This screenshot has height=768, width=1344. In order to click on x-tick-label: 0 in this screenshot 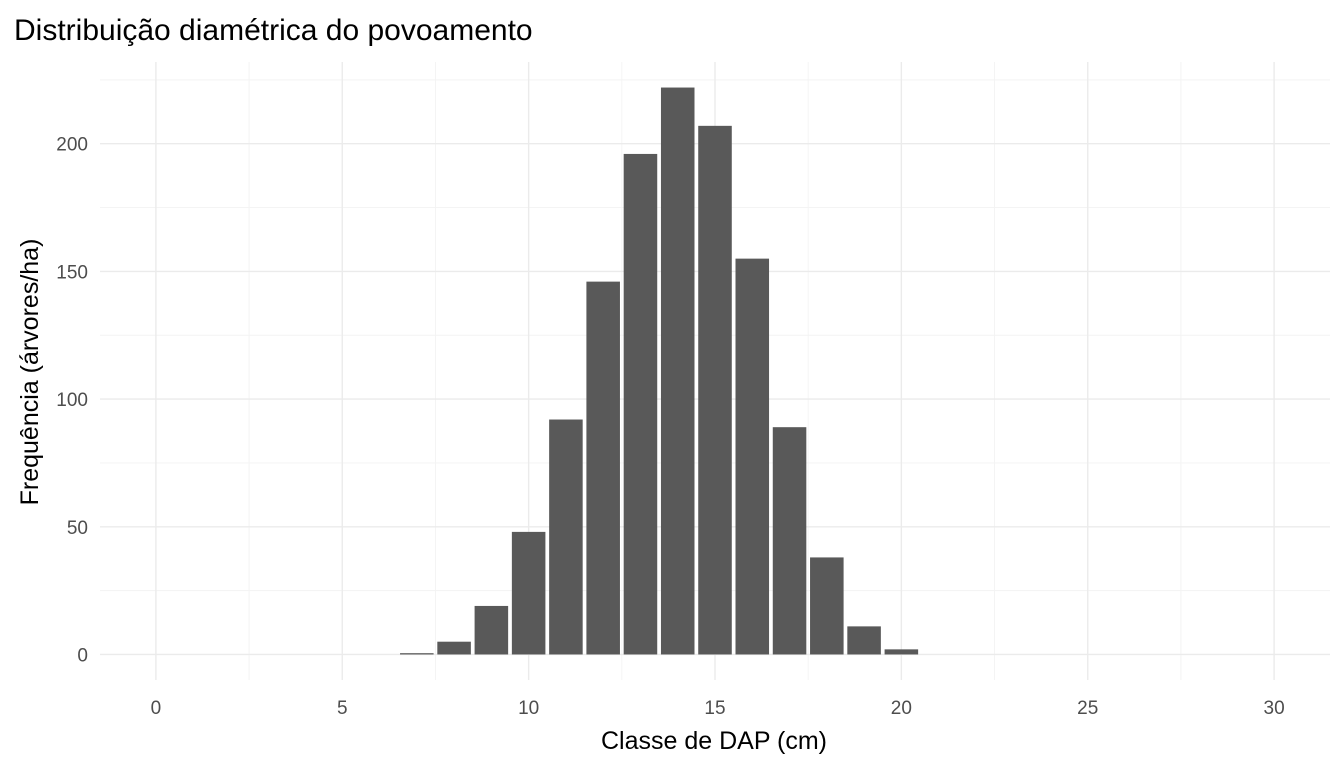, I will do `click(156, 708)`.